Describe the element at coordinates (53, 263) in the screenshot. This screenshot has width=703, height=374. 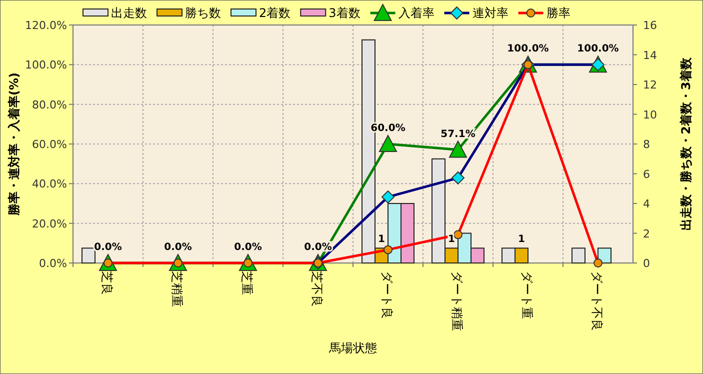
I see `y-tick-label: 0.0%` at that location.